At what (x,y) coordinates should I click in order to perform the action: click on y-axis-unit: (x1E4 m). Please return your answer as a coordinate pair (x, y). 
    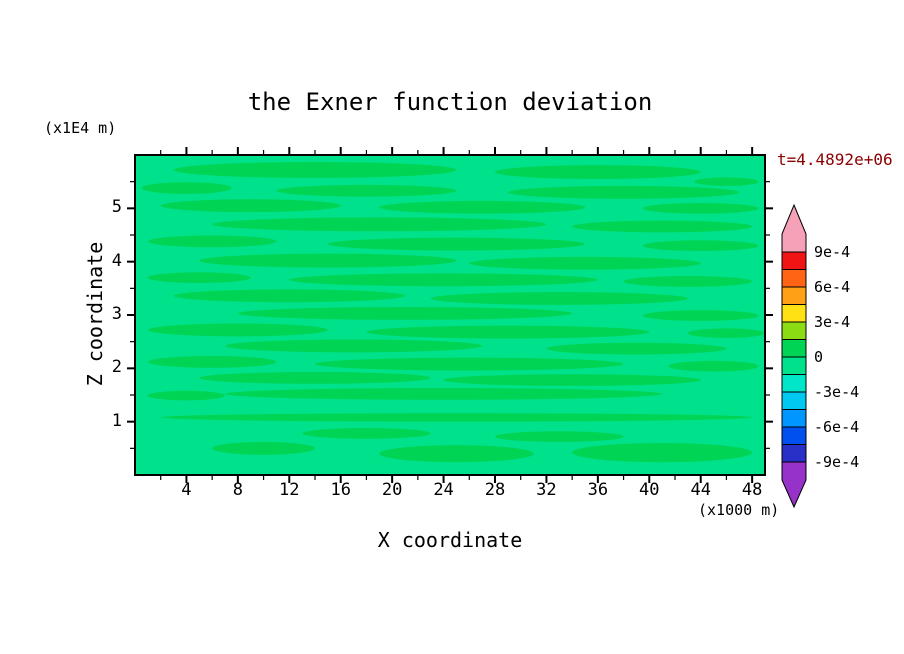
    Looking at the image, I should click on (80, 128).